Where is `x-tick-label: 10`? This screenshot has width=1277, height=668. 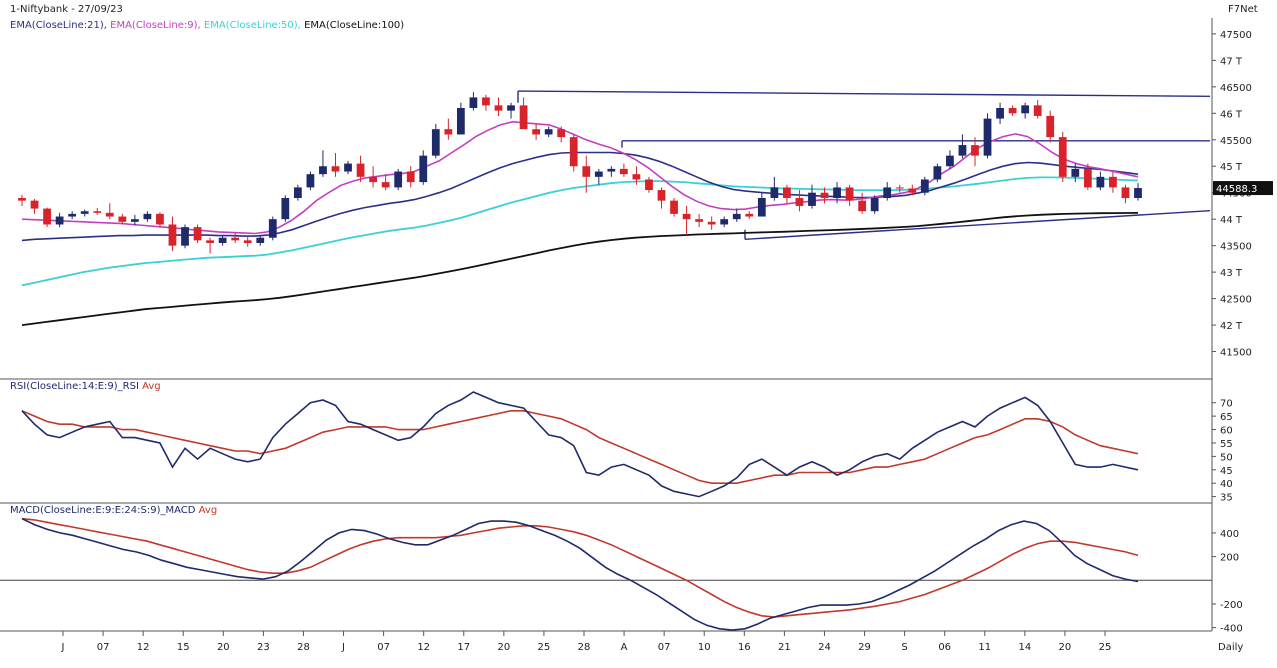
x-tick-label: 10 is located at coordinates (704, 647).